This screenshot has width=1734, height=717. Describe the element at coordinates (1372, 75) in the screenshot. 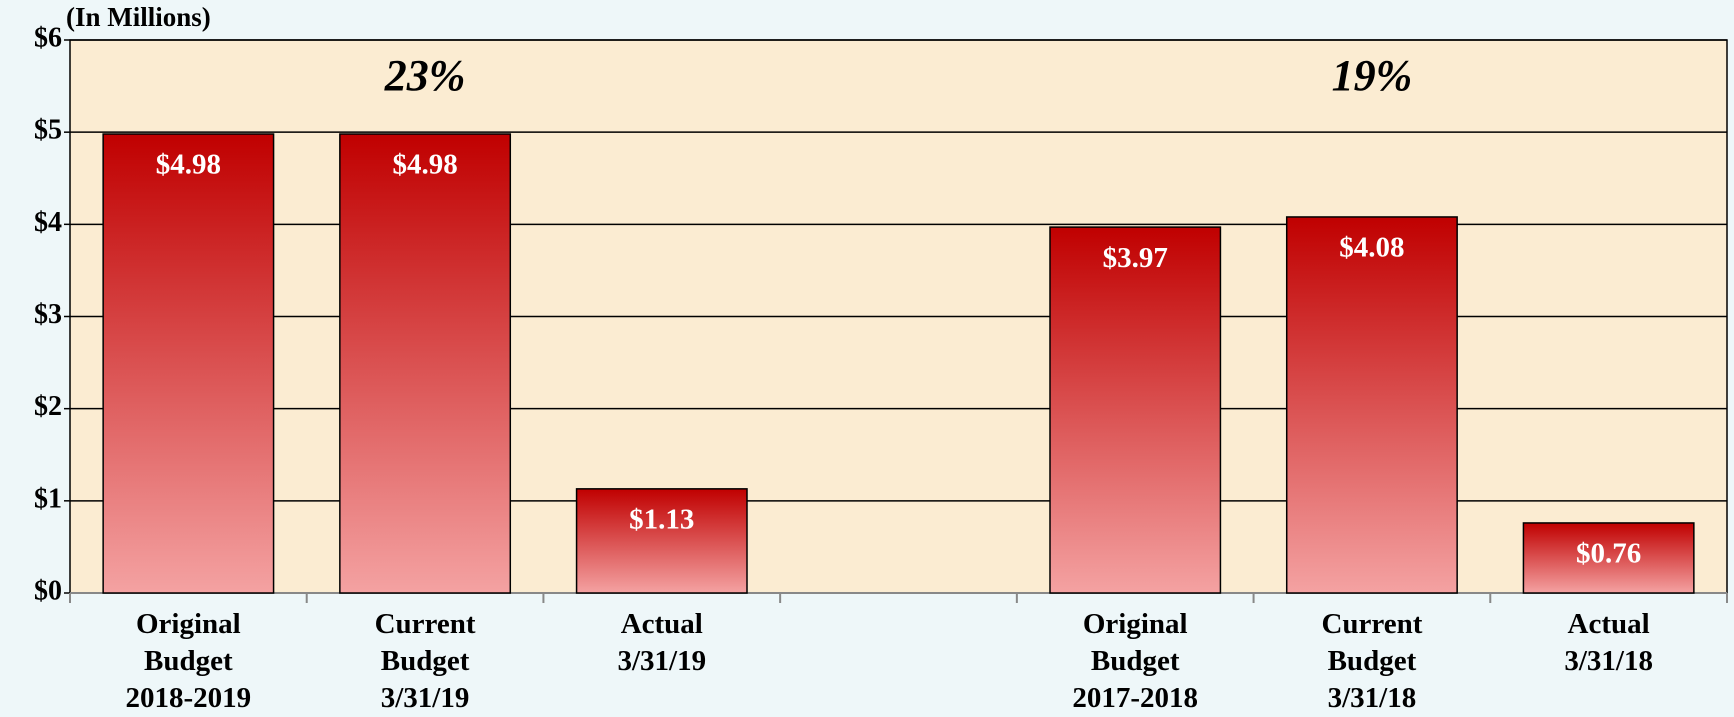

I see `annotation: 19%` at that location.